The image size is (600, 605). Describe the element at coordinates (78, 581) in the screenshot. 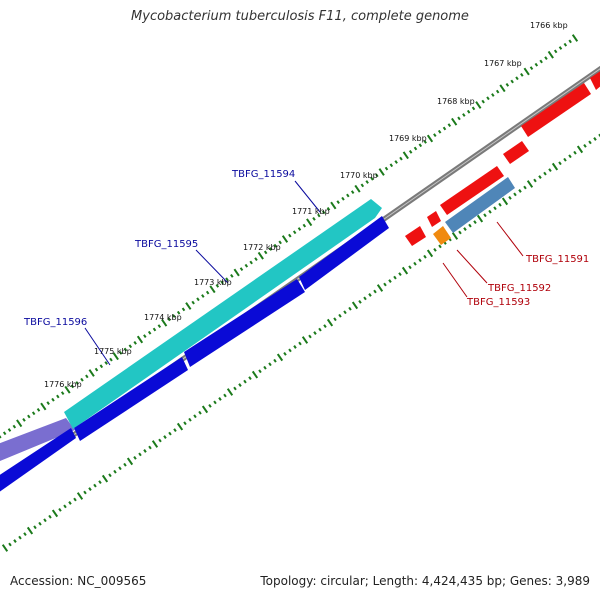

I see `accession-label: Accession: NC_009565` at that location.